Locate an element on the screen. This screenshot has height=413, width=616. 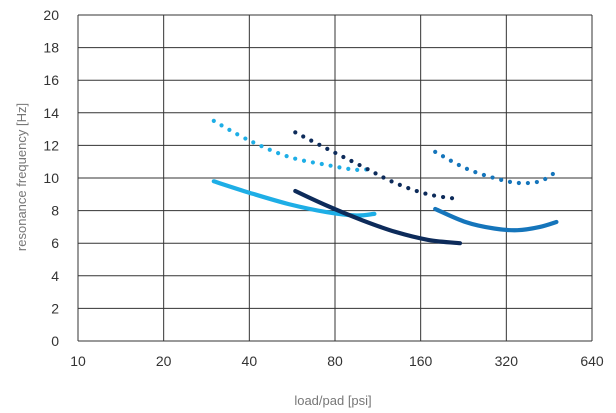
y-tick-label: 6 is located at coordinates (55, 243).